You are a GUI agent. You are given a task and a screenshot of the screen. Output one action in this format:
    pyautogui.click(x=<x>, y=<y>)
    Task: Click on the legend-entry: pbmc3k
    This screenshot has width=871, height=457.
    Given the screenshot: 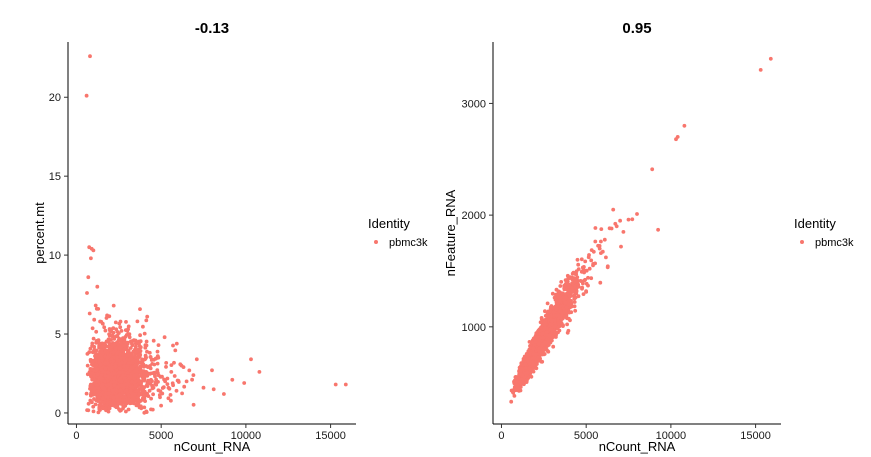 What is the action you would take?
    pyautogui.click(x=408, y=243)
    